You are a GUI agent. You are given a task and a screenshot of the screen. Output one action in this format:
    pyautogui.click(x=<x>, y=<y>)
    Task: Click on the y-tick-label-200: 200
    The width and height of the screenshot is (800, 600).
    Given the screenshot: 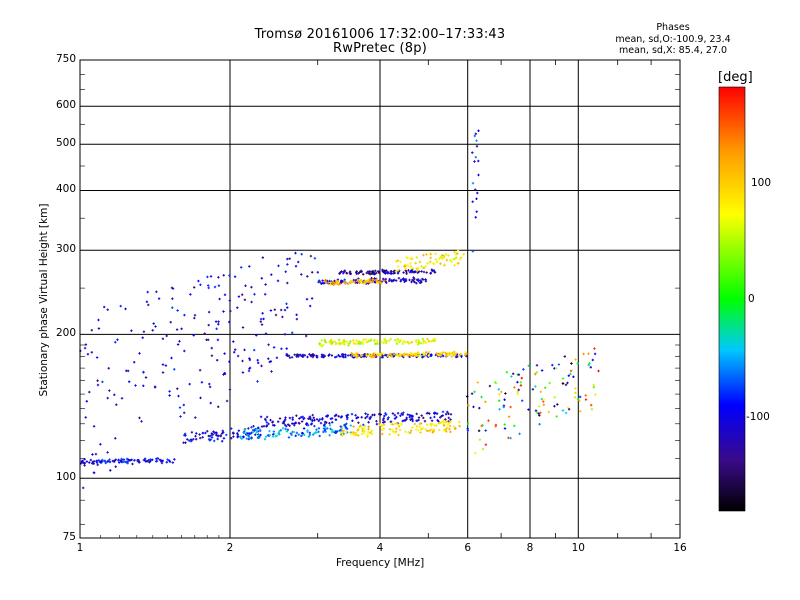 What is the action you would take?
    pyautogui.click(x=65, y=333)
    